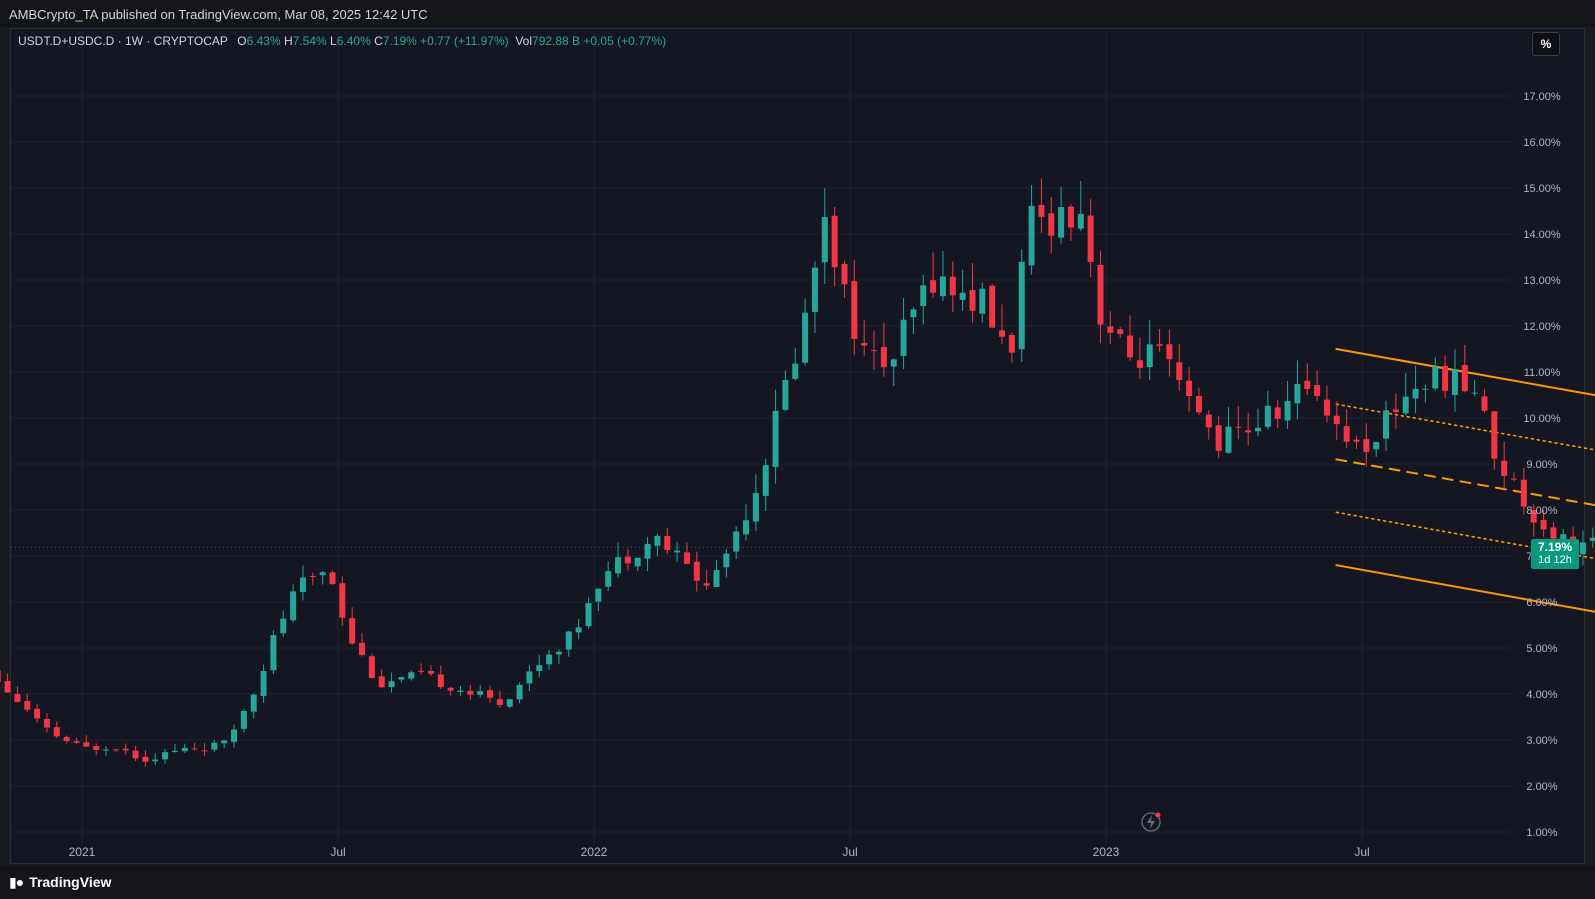 Image resolution: width=1595 pixels, height=899 pixels. What do you see at coordinates (1542, 327) in the screenshot?
I see `y-tick-label: 12.00%` at bounding box center [1542, 327].